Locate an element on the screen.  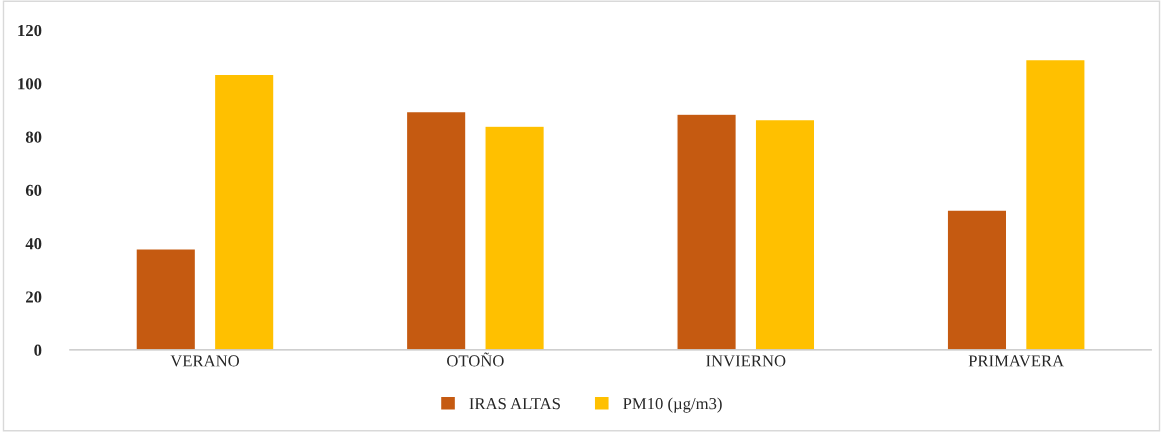
x-tick-label: PRIMAVERA is located at coordinates (1016, 361).